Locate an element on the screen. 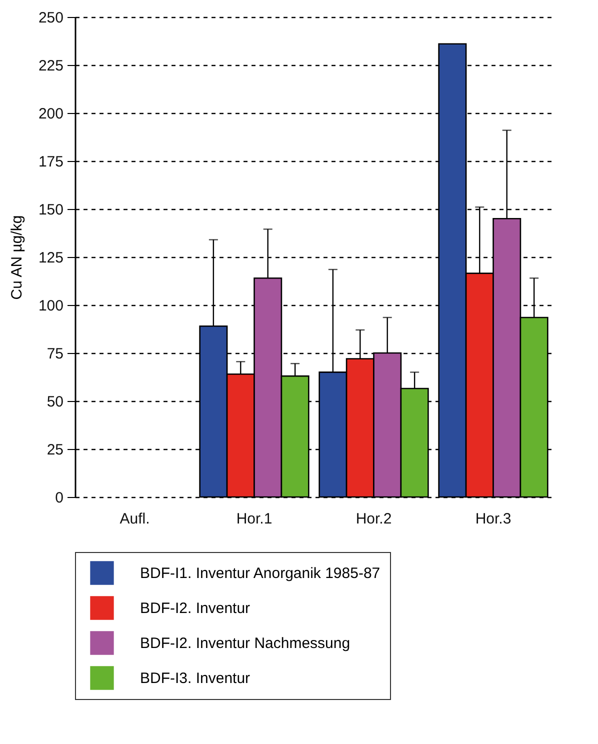 The height and width of the screenshot is (744, 598). y-tick-label: 200 is located at coordinates (51, 114).